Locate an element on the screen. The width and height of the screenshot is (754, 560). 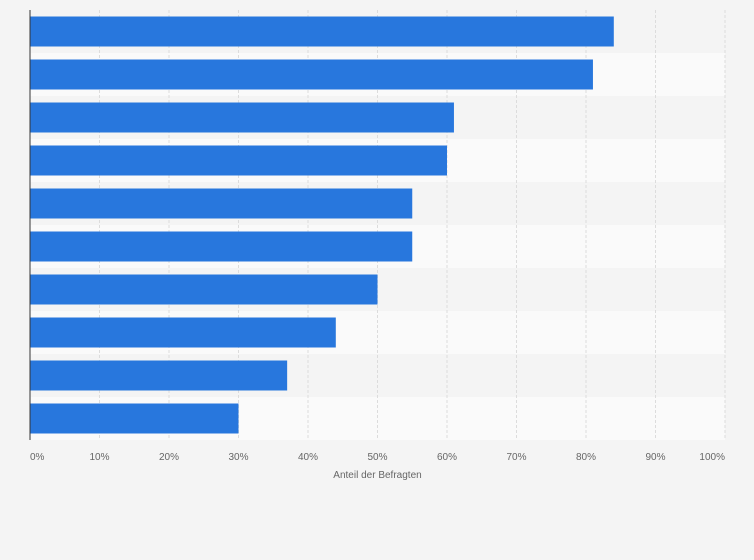
x-tick-label: 60% is located at coordinates (447, 457).